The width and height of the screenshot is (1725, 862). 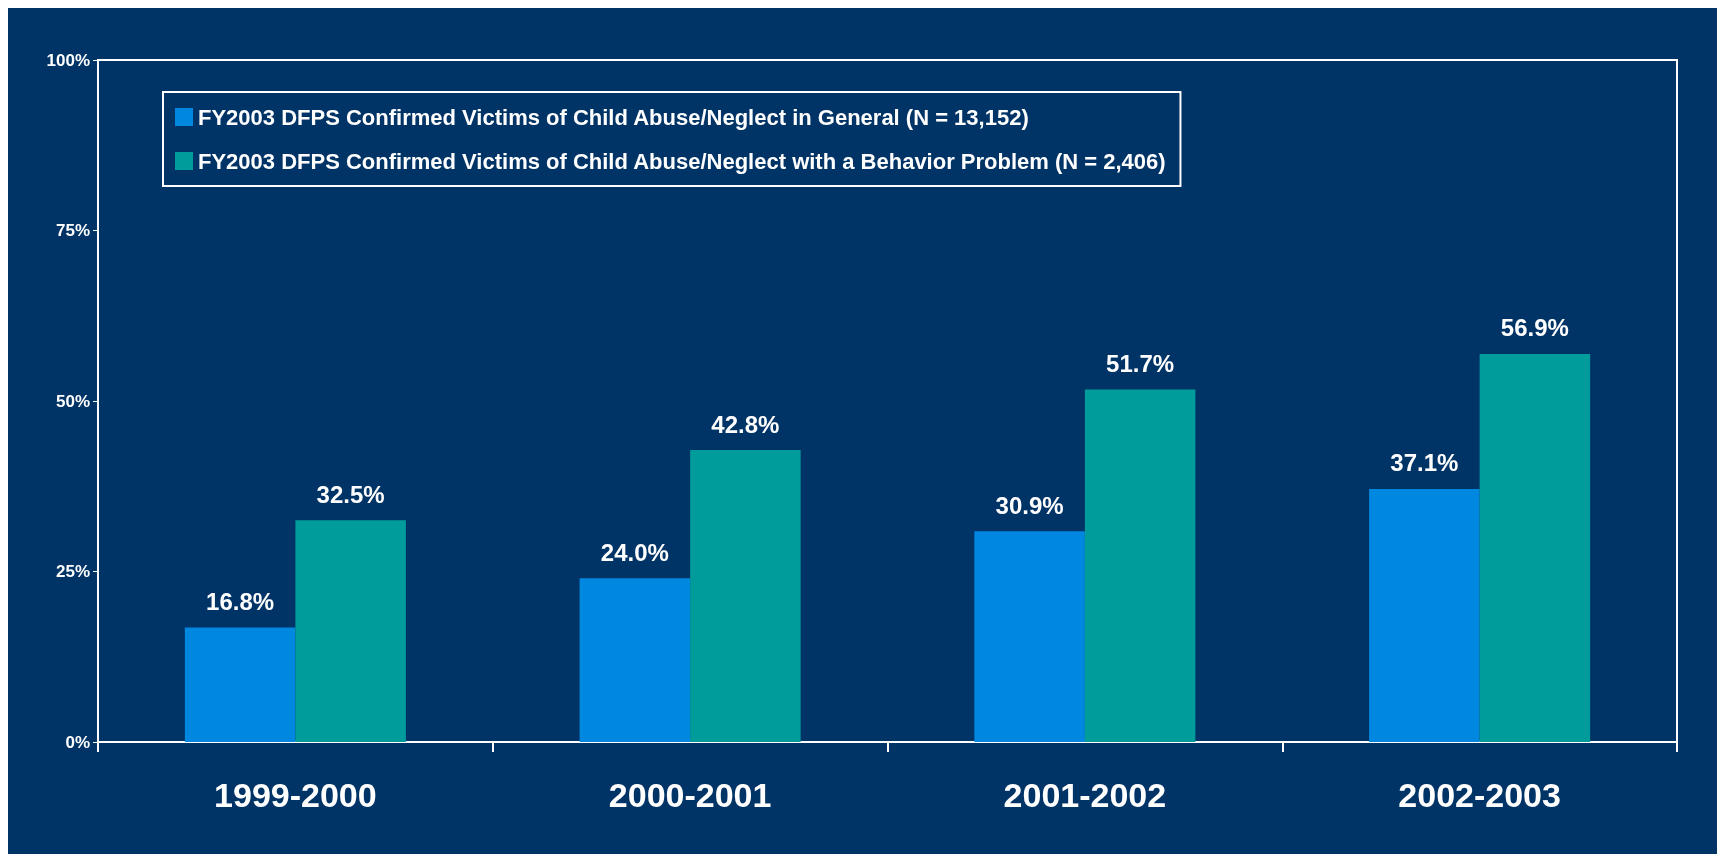 What do you see at coordinates (682, 161) in the screenshot?
I see `legend-label: FY2003 DFPS Confirmed Victims of Child Abuse/Neglect with a Behavior Problem (N = 2,406)` at bounding box center [682, 161].